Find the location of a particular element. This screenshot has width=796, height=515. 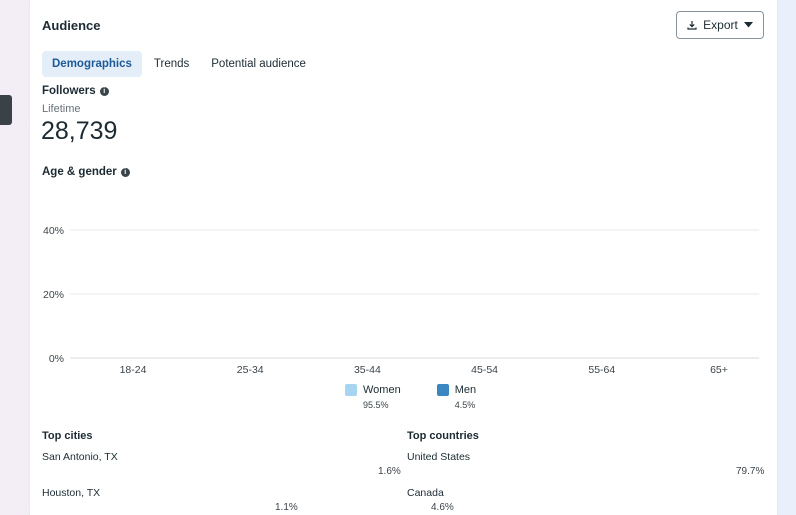

country-name: Canada is located at coordinates (425, 493).